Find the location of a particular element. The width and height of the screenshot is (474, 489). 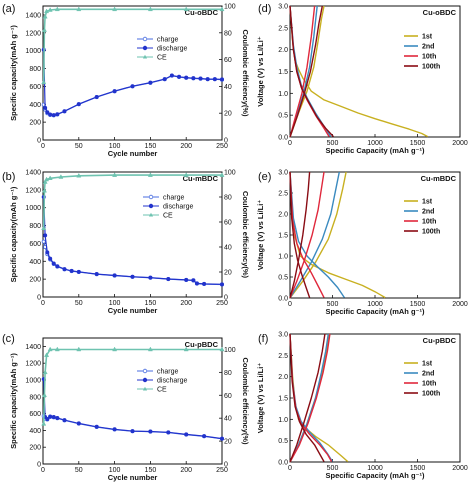

y-tick-label: 1400 is located at coordinates (33, 173).